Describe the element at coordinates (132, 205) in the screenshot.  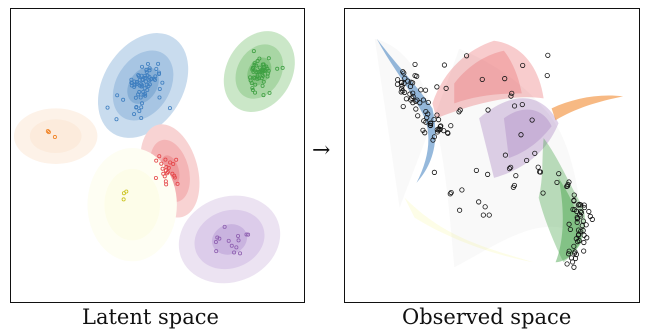
I see `cluster-yellow` at that location.